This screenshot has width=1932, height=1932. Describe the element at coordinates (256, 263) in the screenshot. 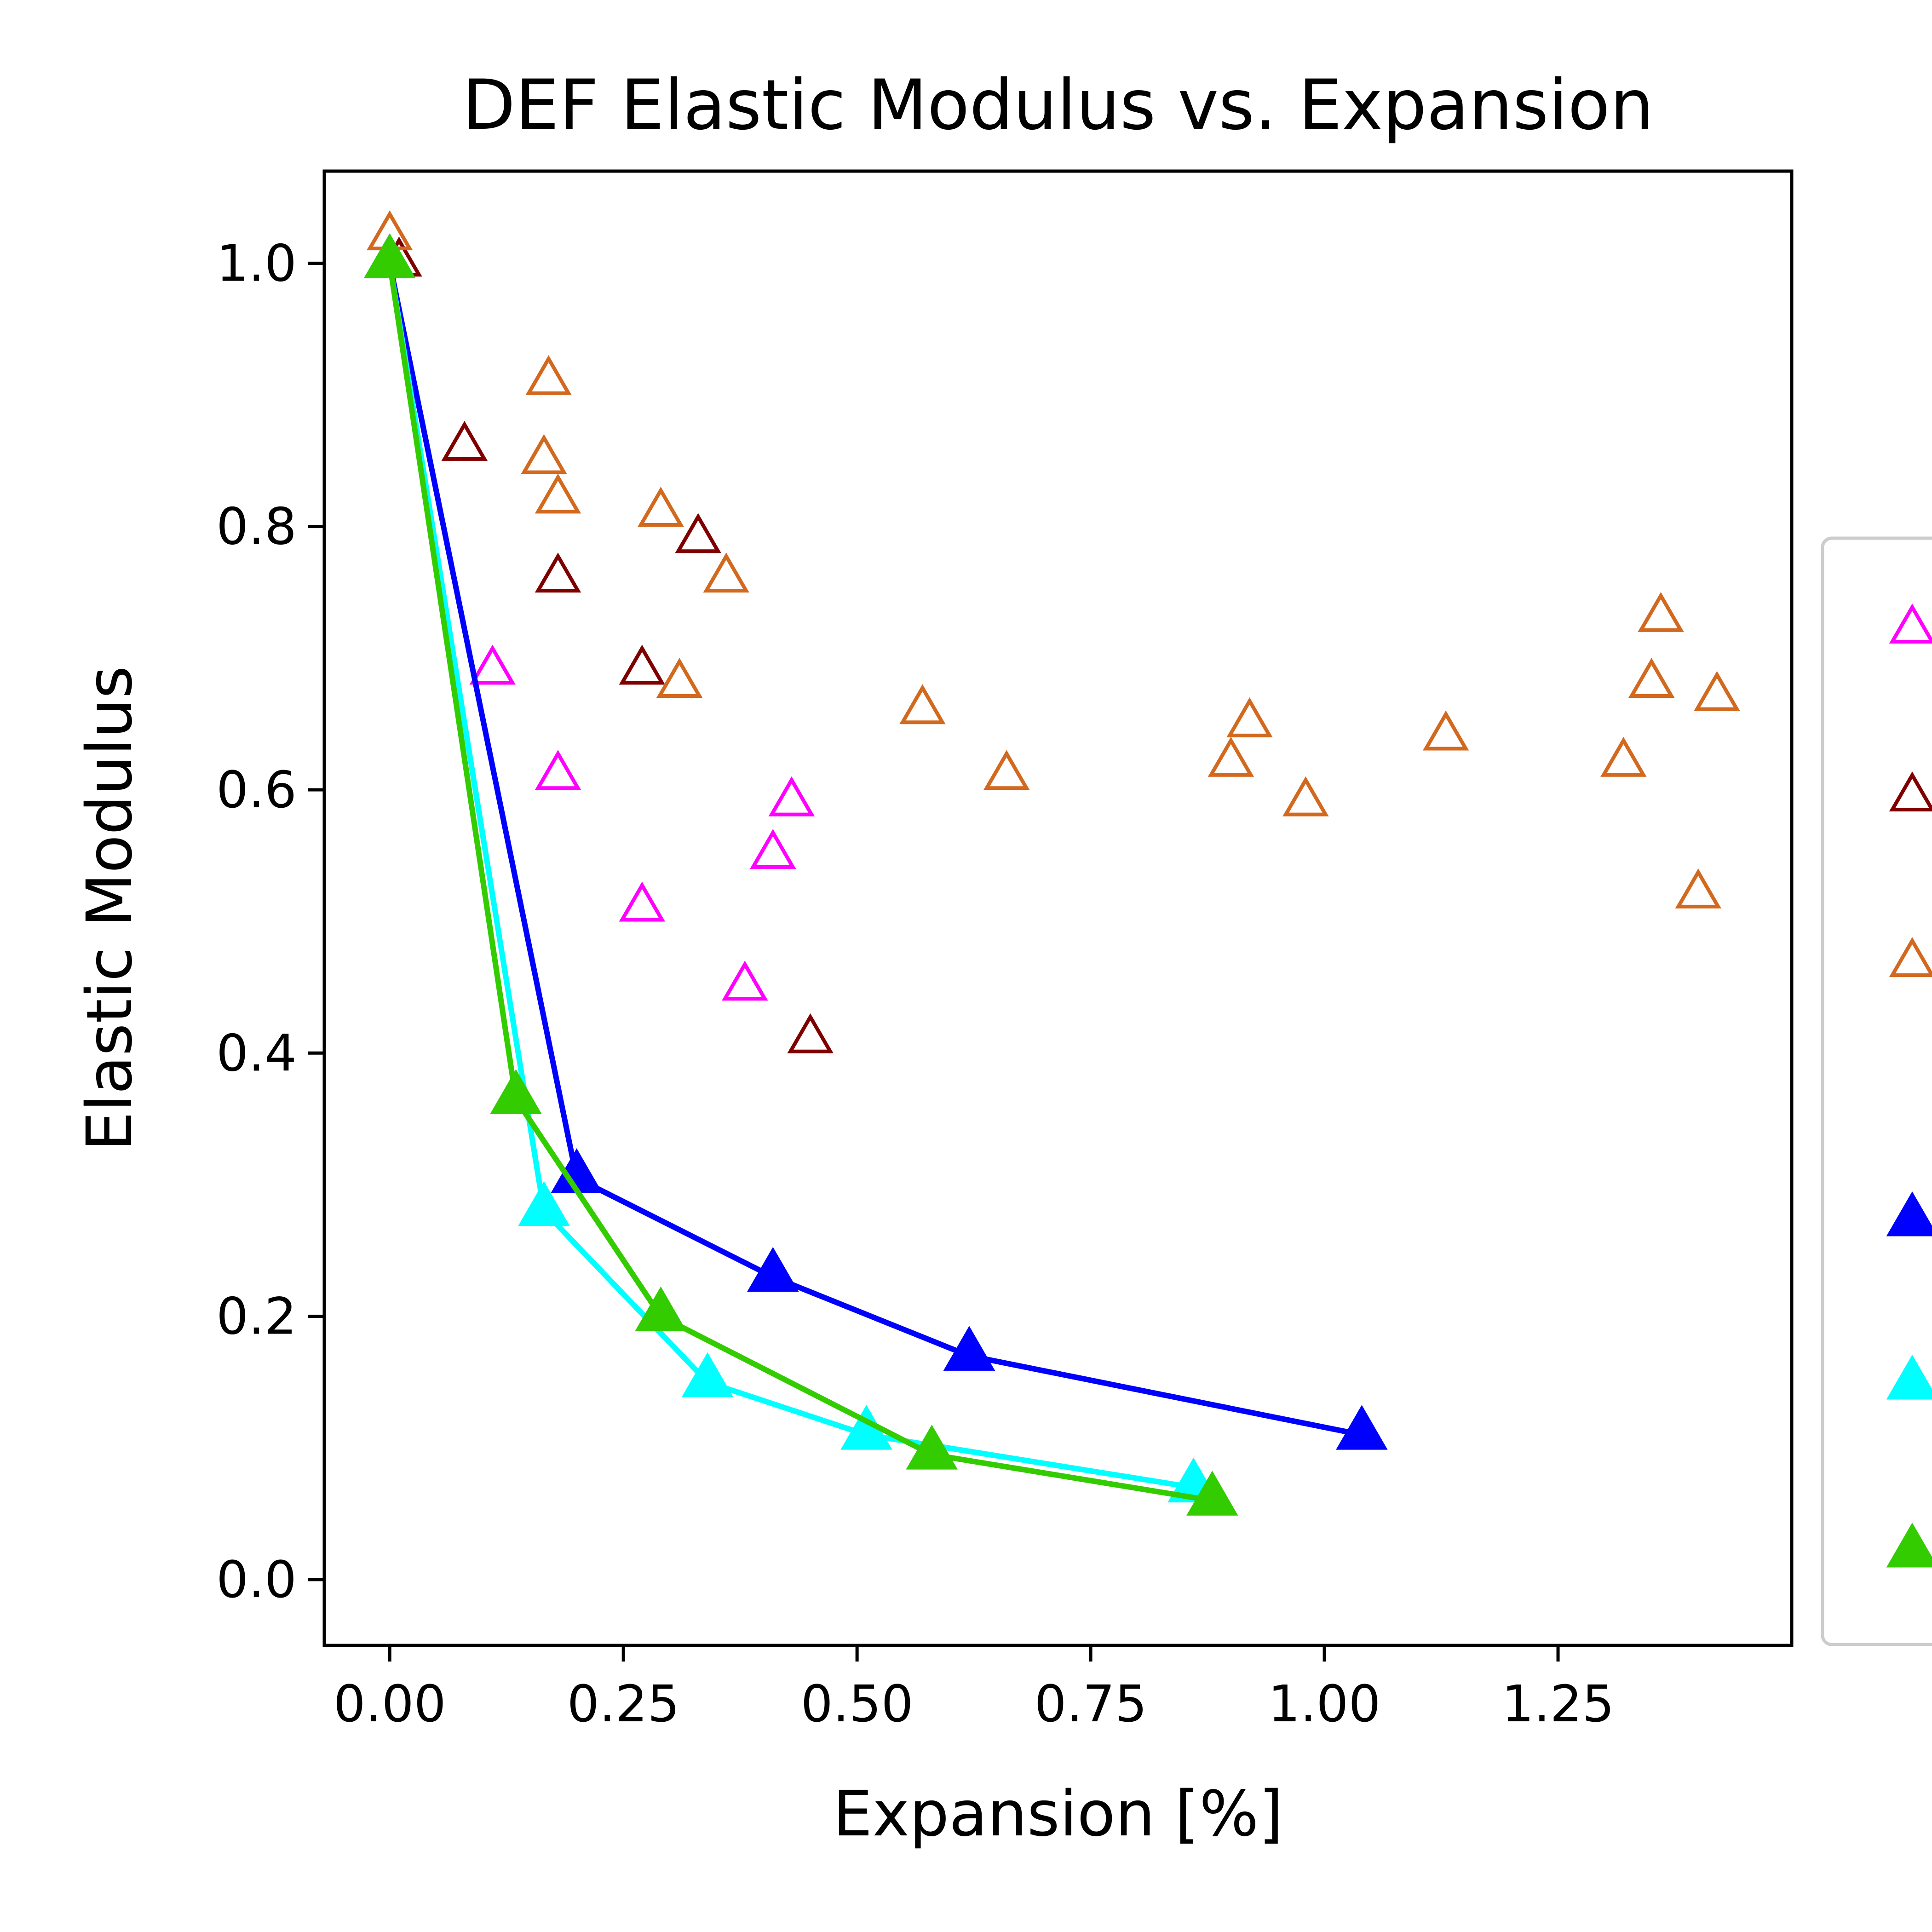

I see `y-tick-label: 1.0` at that location.